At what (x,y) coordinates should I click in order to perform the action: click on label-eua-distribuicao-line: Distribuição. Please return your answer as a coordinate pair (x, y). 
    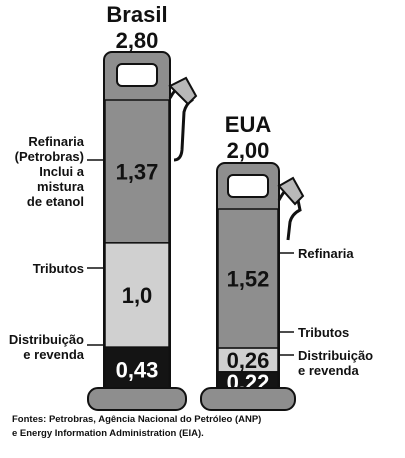
    Looking at the image, I should click on (335, 355).